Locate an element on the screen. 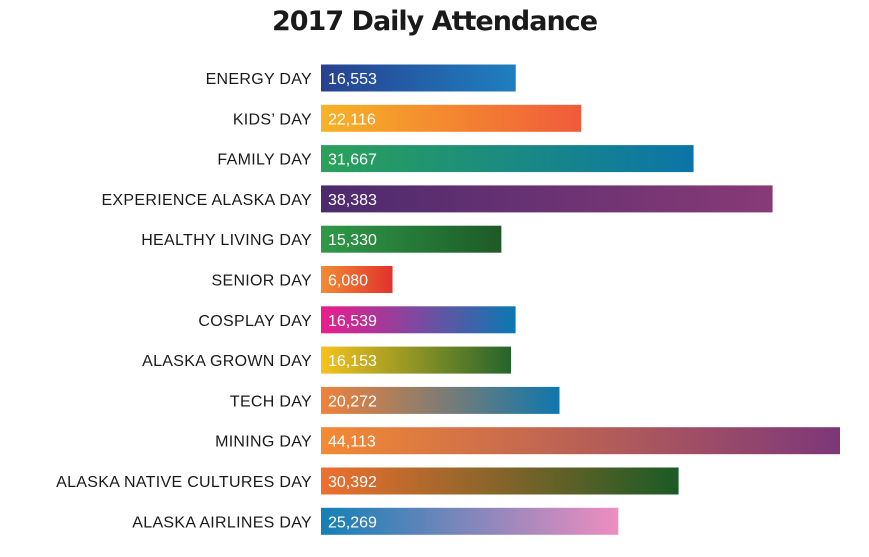 This screenshot has width=869, height=557. value-label: 15,330 is located at coordinates (352, 240).